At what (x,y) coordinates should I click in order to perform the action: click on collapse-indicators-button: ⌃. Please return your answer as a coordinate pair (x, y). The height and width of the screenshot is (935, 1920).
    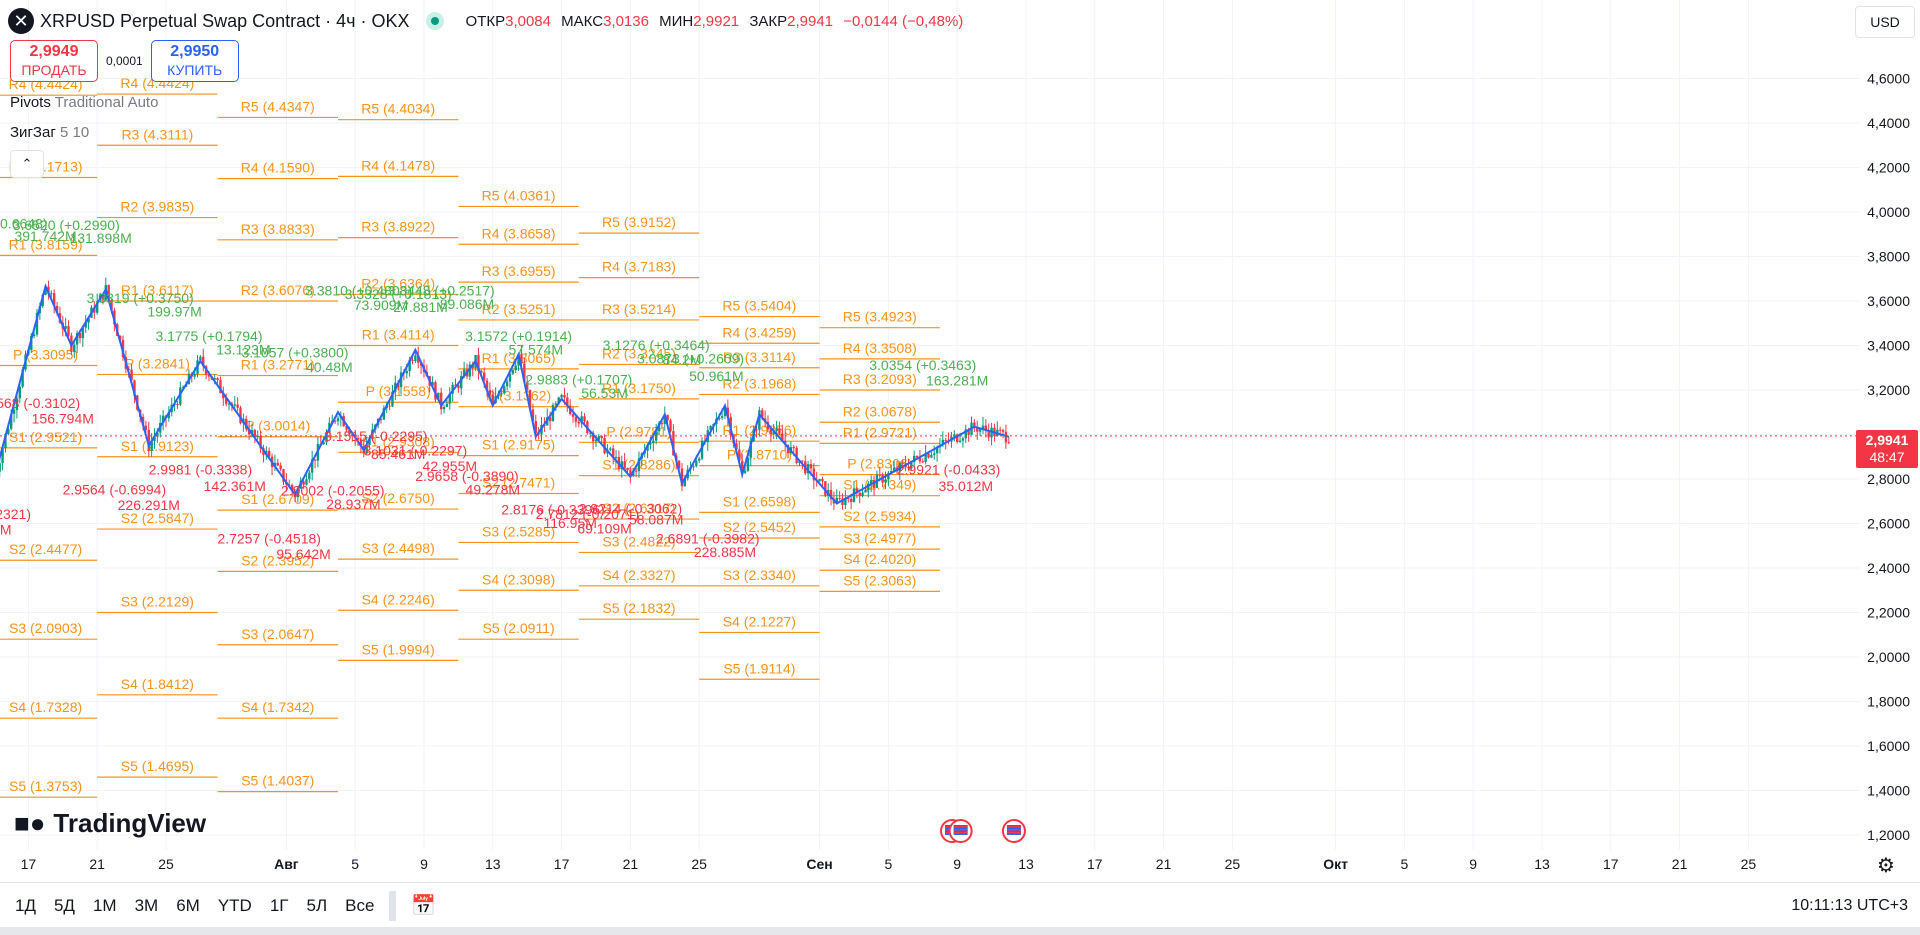
    Looking at the image, I should click on (27, 164).